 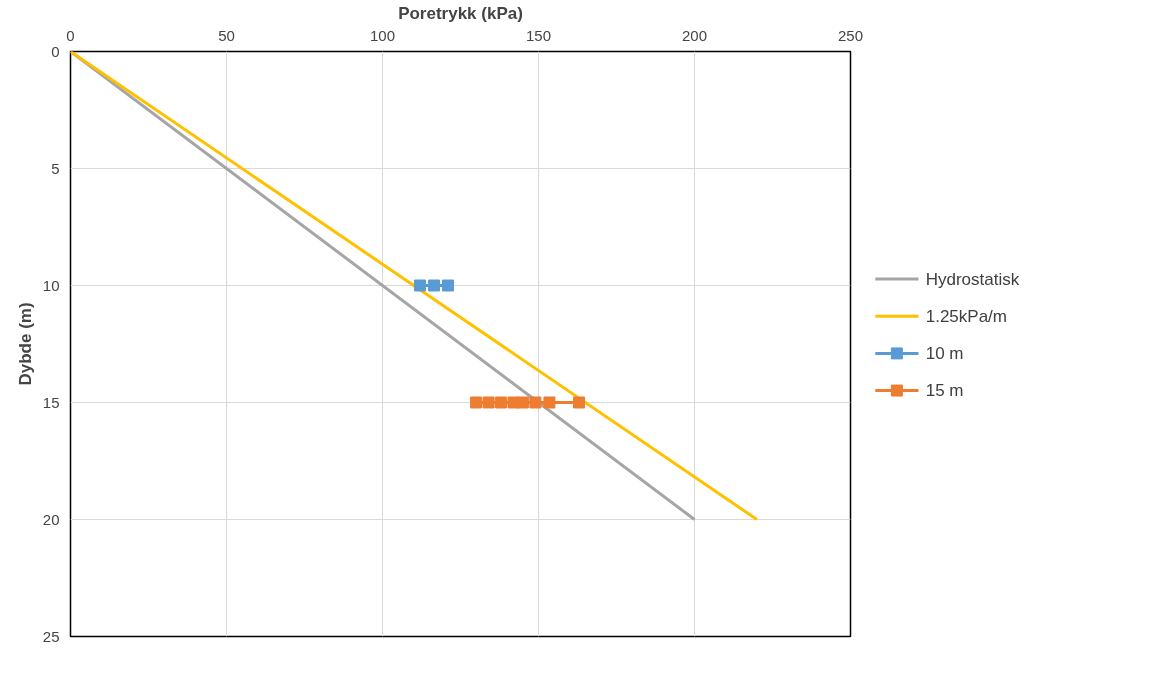 What do you see at coordinates (70, 35) in the screenshot?
I see `x-tick-label: 0` at bounding box center [70, 35].